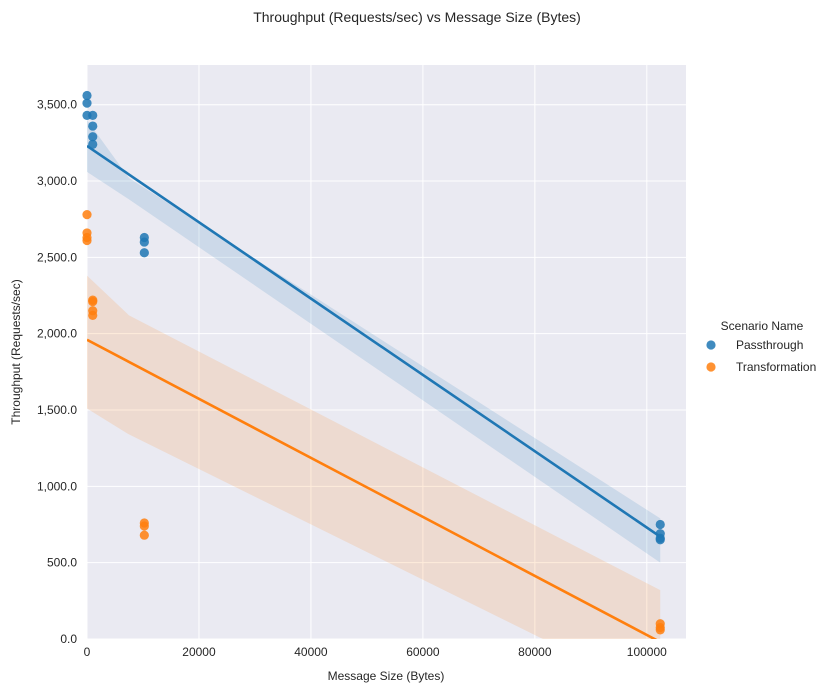 This screenshot has width=840, height=692. What do you see at coordinates (423, 652) in the screenshot?
I see `x-tick-label: 60000` at bounding box center [423, 652].